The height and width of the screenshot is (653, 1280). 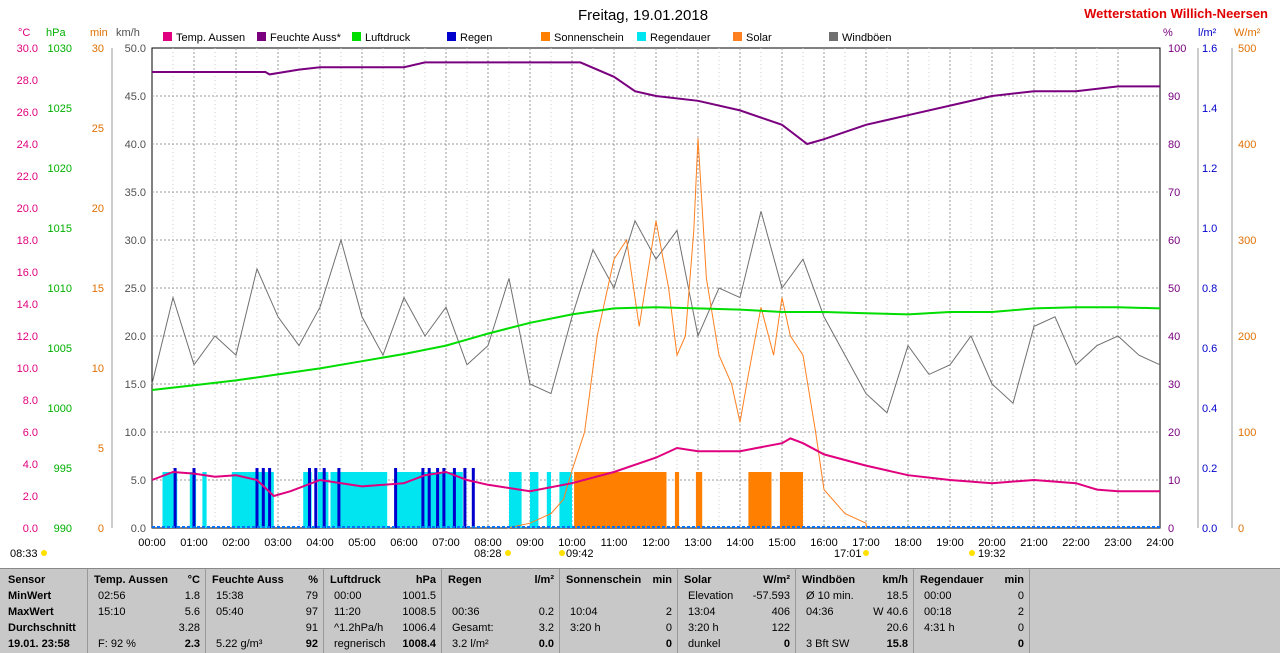 What do you see at coordinates (992, 543) in the screenshot?
I see `time-tick-20: 20:00` at bounding box center [992, 543].